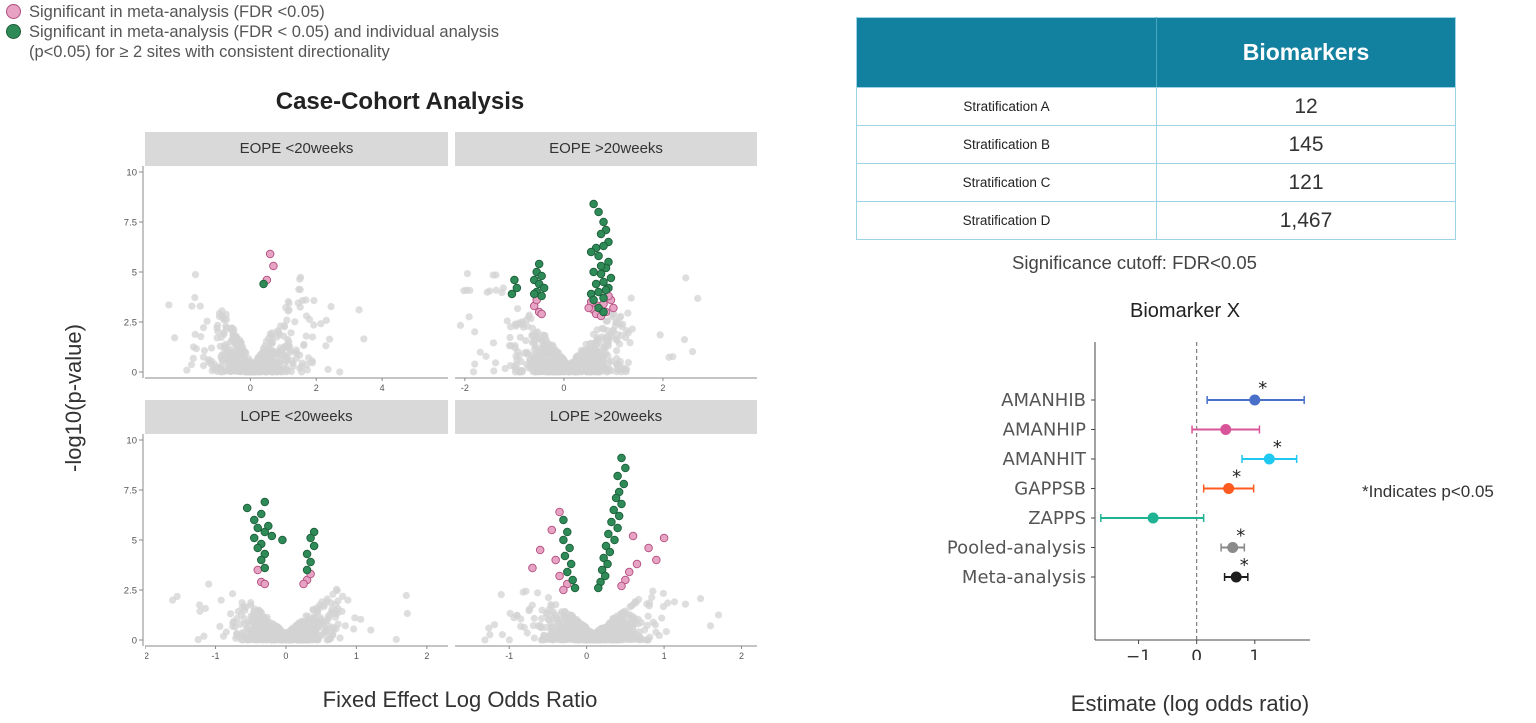 The width and height of the screenshot is (1536, 723). What do you see at coordinates (296, 149) in the screenshot?
I see `facet-strip-label: EOPE <20weeks` at bounding box center [296, 149].